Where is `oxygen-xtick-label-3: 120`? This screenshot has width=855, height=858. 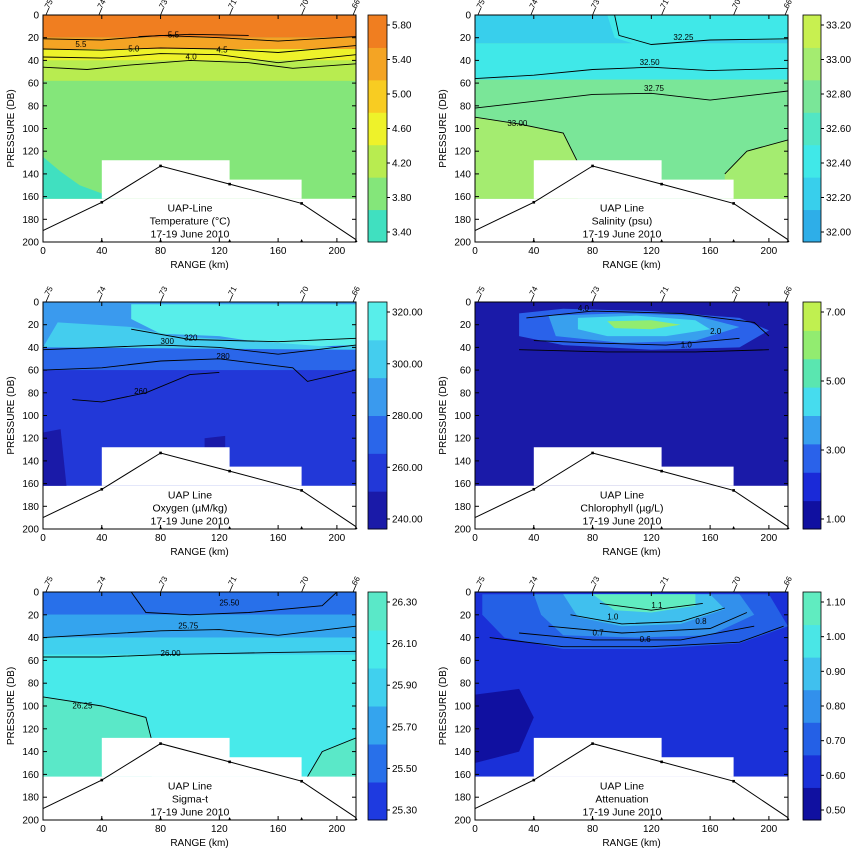 oxygen-xtick-label-3: 120 is located at coordinates (219, 538).